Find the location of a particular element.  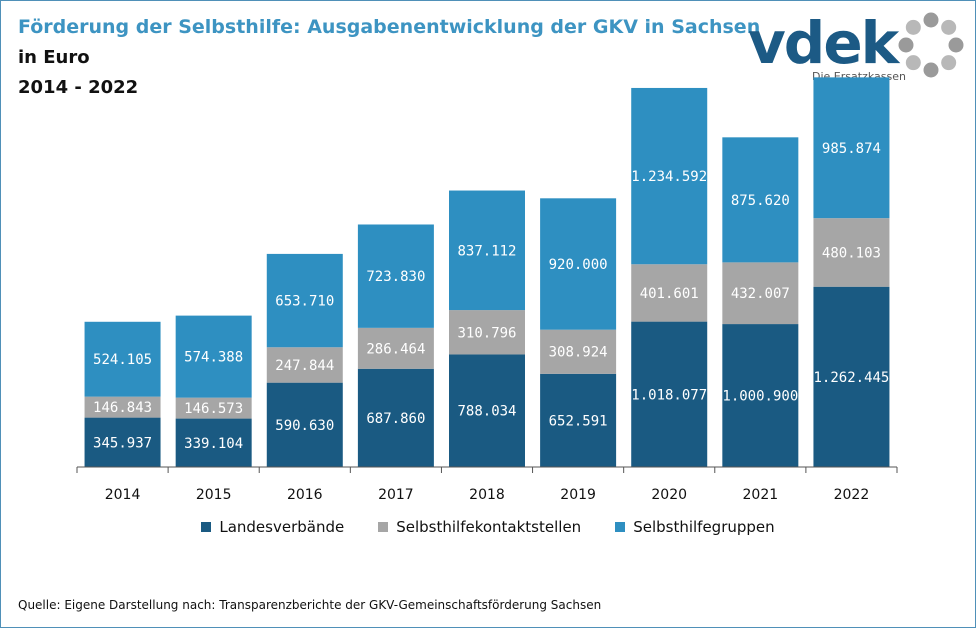

bar-kontaktstellen-2014 is located at coordinates (122, 407).